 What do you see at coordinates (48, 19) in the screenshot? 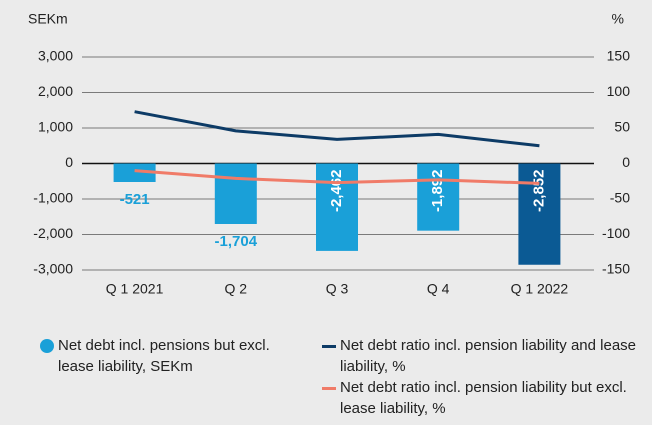
I see `y-axis-label: SEKm` at bounding box center [48, 19].